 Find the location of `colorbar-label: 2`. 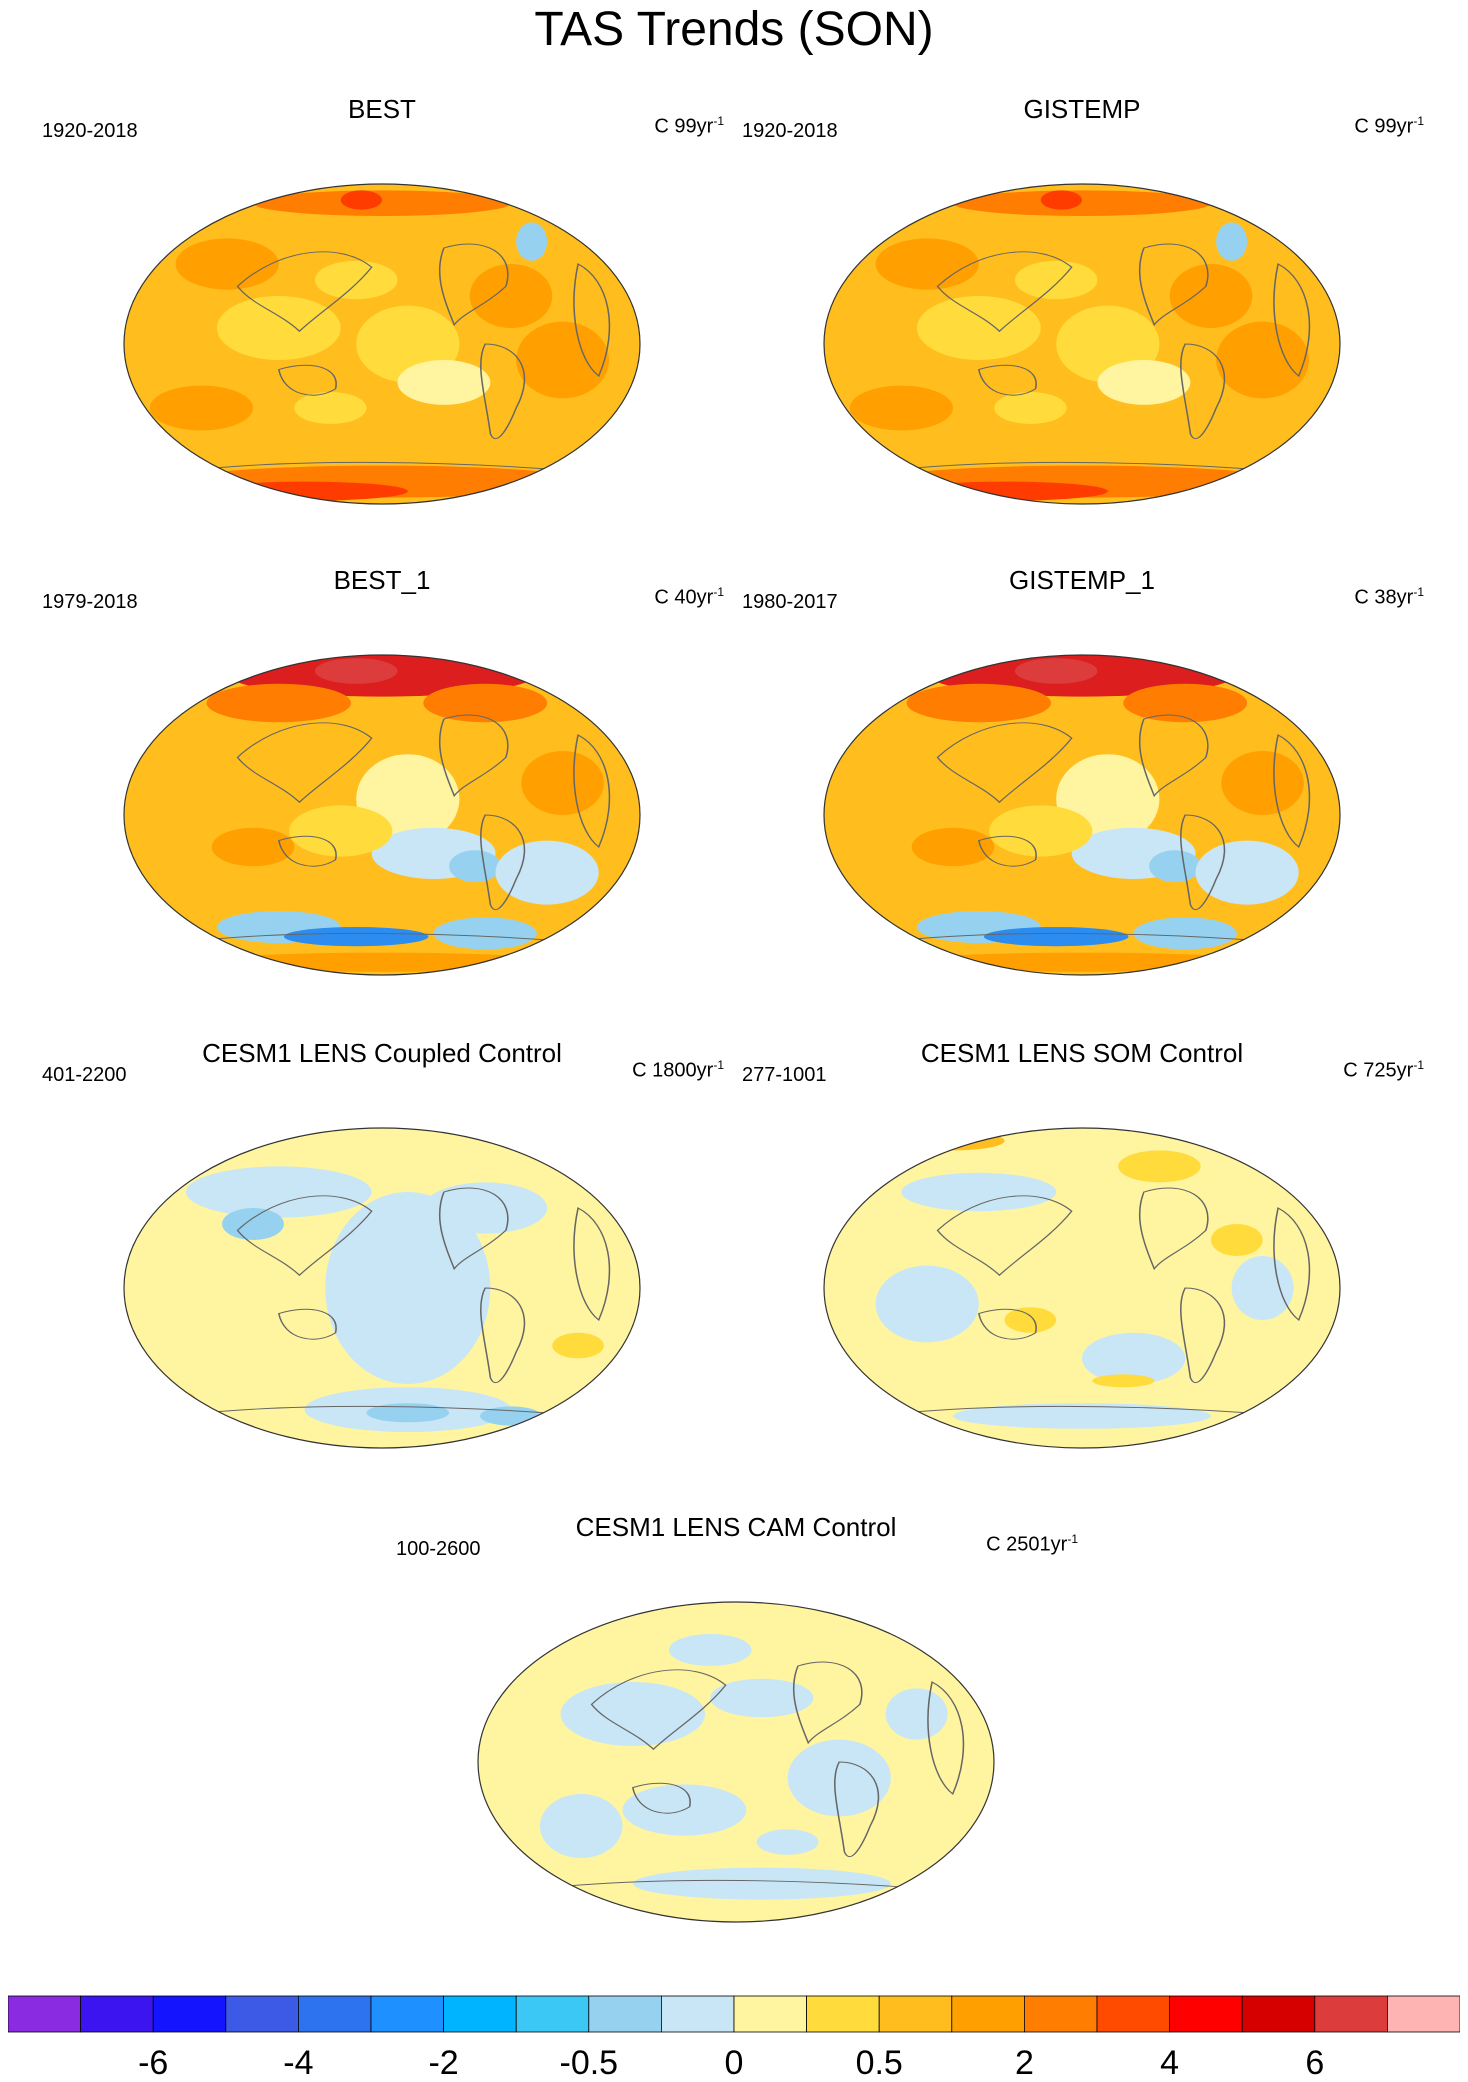

colorbar-label: 2 is located at coordinates (1024, 2062).